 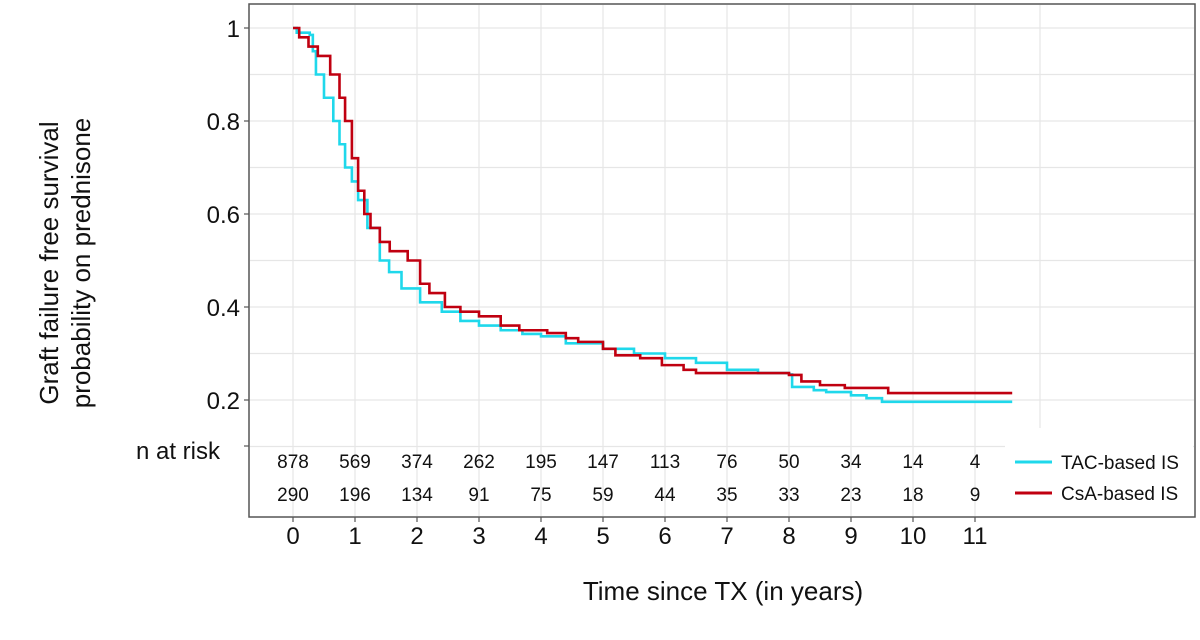 What do you see at coordinates (541, 462) in the screenshot?
I see `risk-count-tac: 195` at bounding box center [541, 462].